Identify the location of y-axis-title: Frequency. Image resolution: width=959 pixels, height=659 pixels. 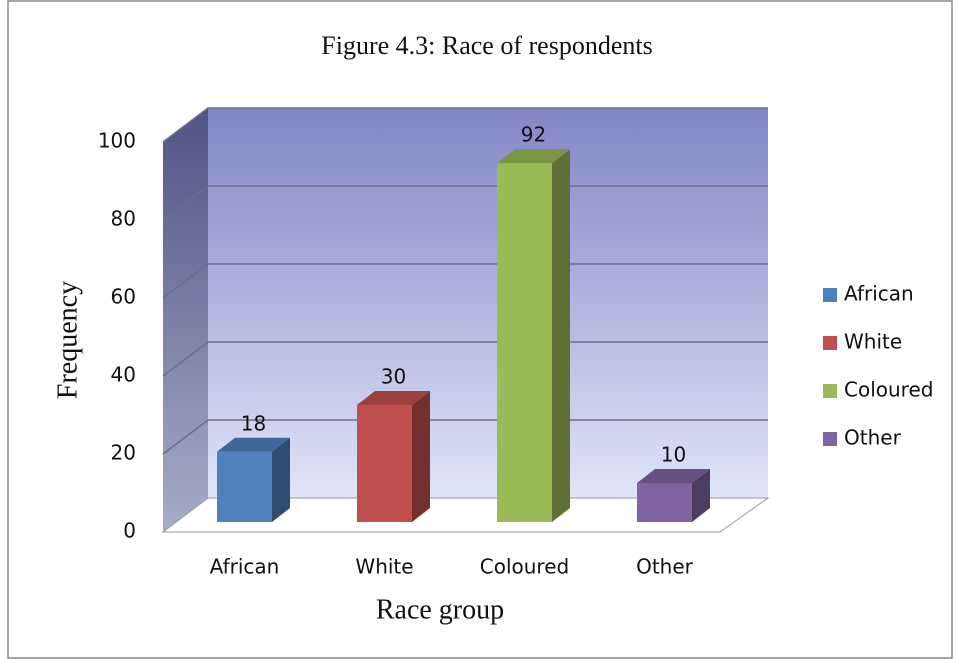
(67, 340).